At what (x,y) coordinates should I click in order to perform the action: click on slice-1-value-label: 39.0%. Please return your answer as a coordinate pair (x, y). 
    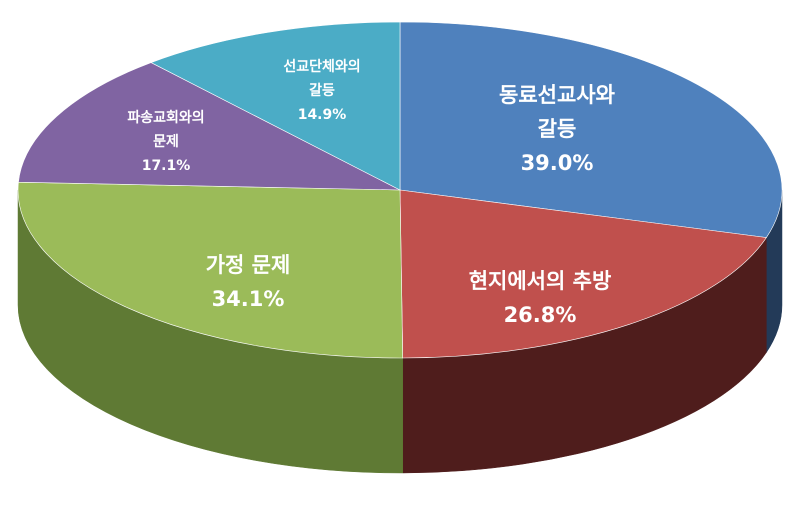
    Looking at the image, I should click on (557, 163).